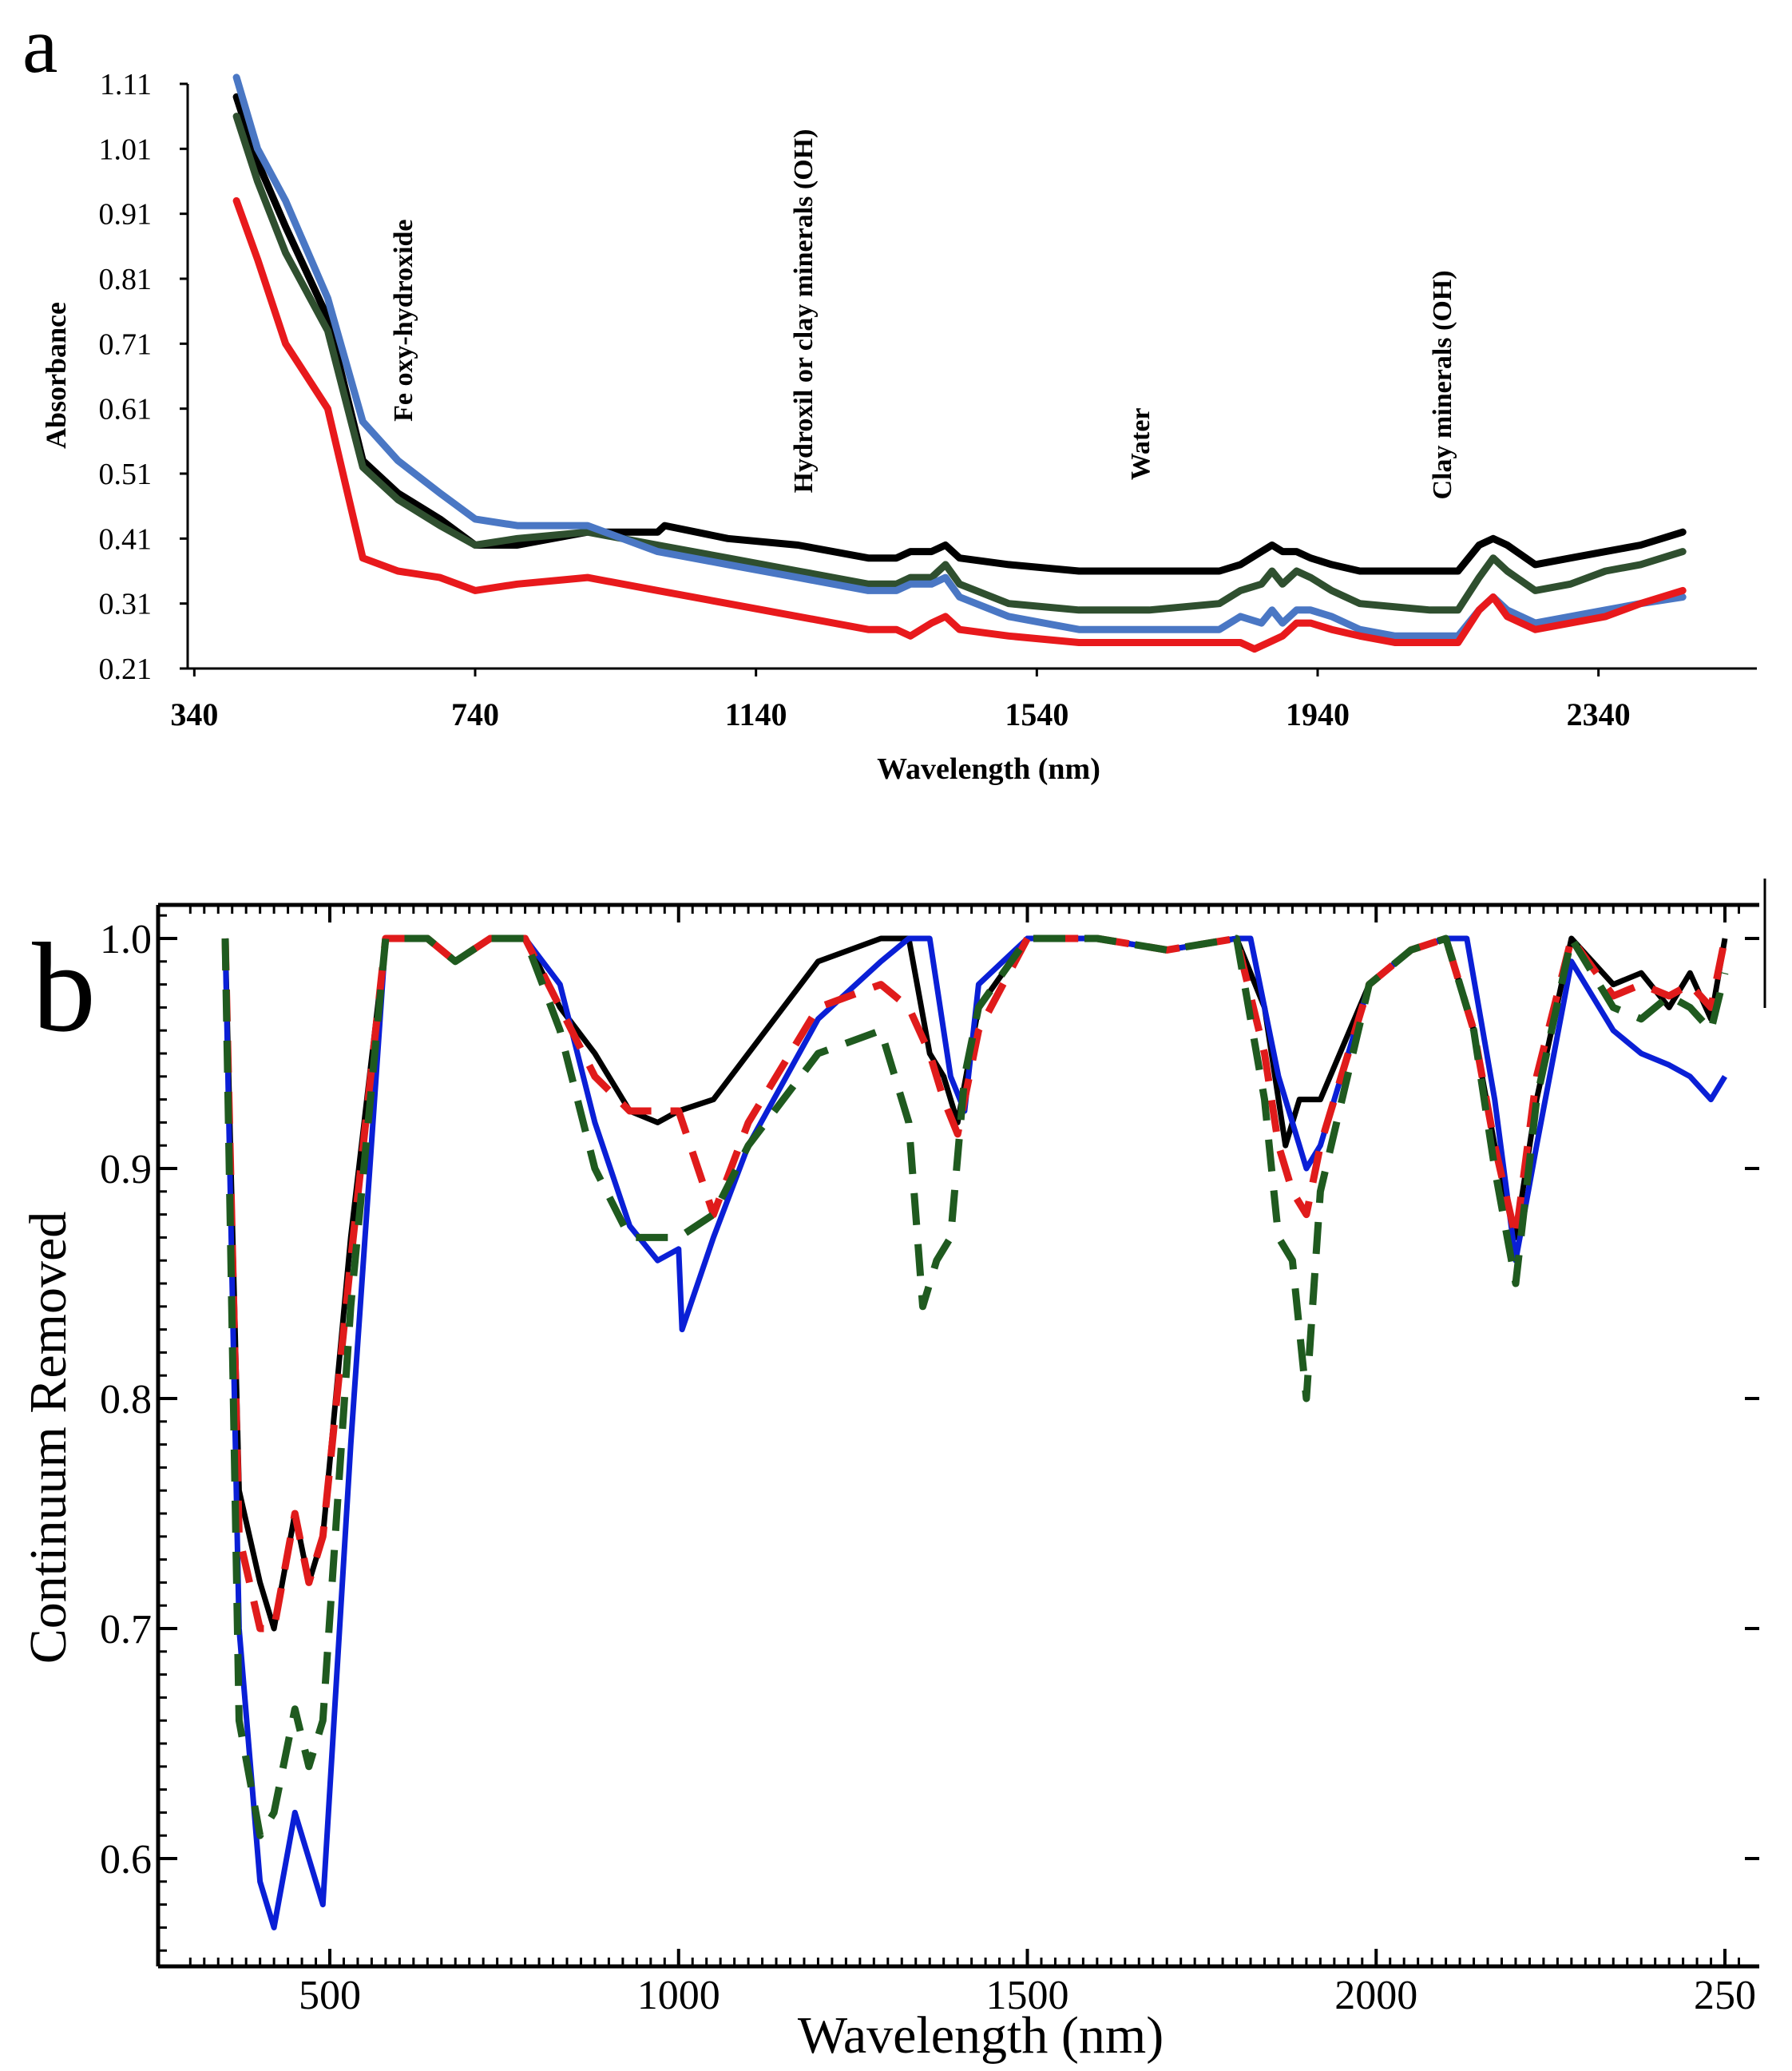 Image resolution: width=1792 pixels, height=2071 pixels. What do you see at coordinates (1442, 384) in the screenshot?
I see `panel-a-annotation-clay-minerals-oh: Clay minerals (OH)` at bounding box center [1442, 384].